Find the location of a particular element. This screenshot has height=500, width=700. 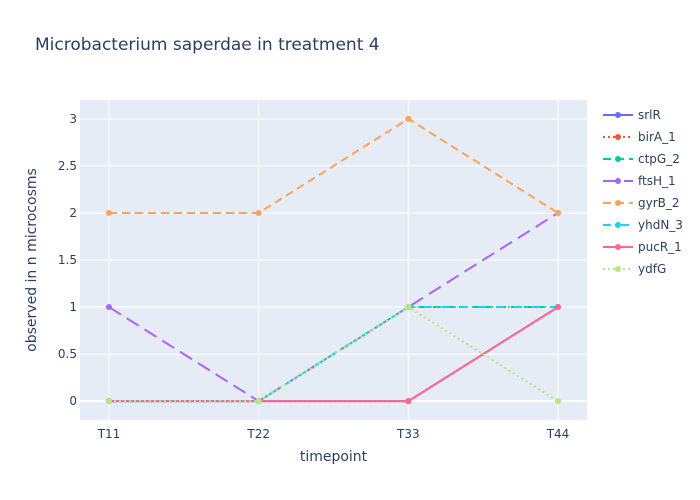

y-tick-label: 1 is located at coordinates (73, 307).